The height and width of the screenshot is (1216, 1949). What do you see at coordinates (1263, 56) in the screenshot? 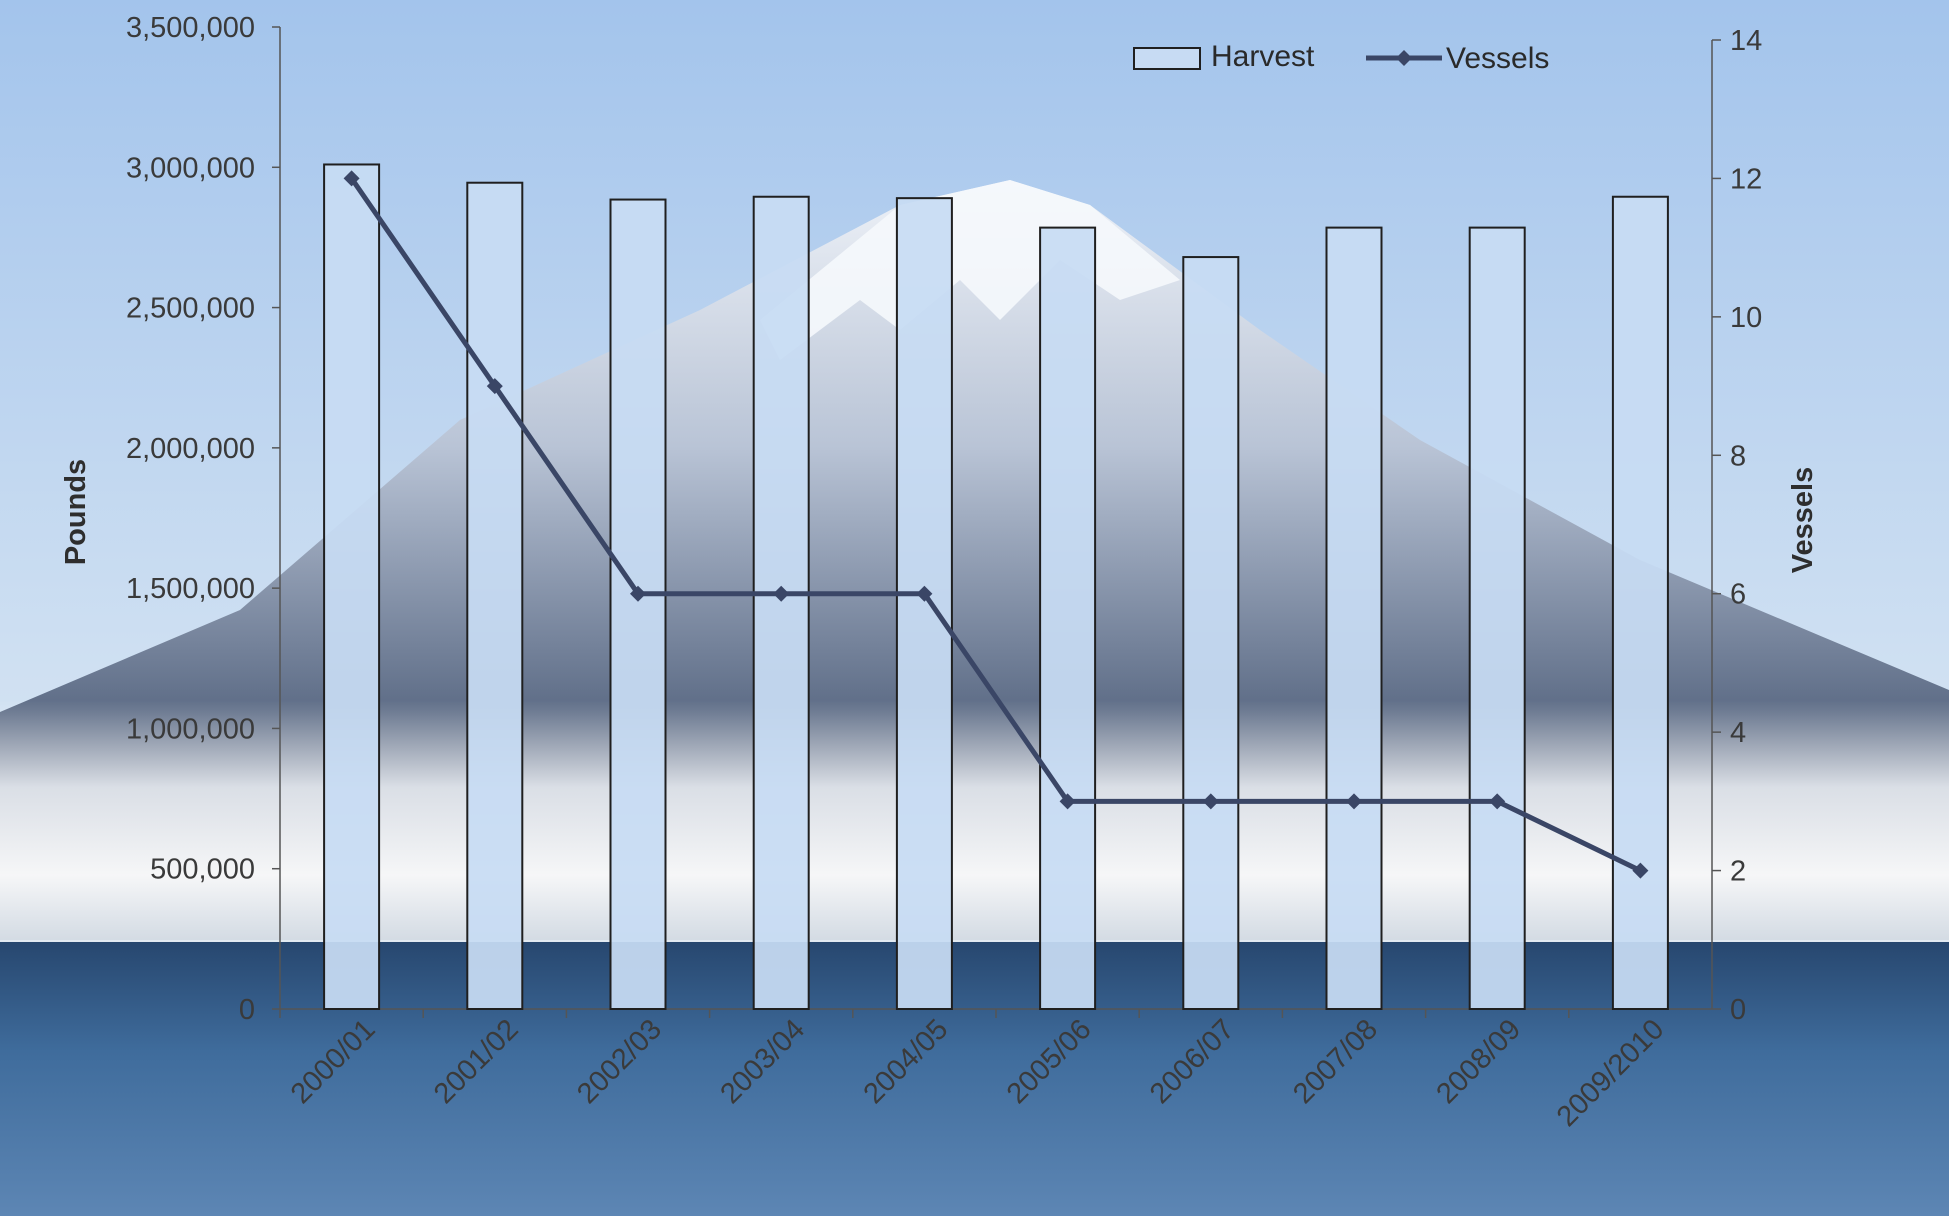
I see `legend-harvest-label: Harvest` at bounding box center [1263, 56].